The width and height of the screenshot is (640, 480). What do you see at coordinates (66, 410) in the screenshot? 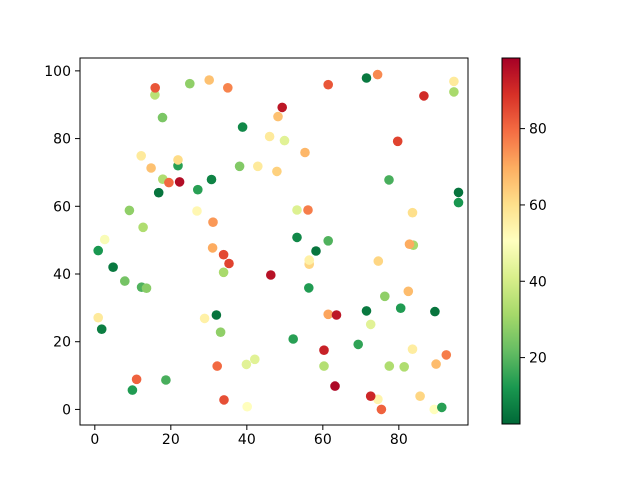
I see `y-tick-label: 0` at bounding box center [66, 410].